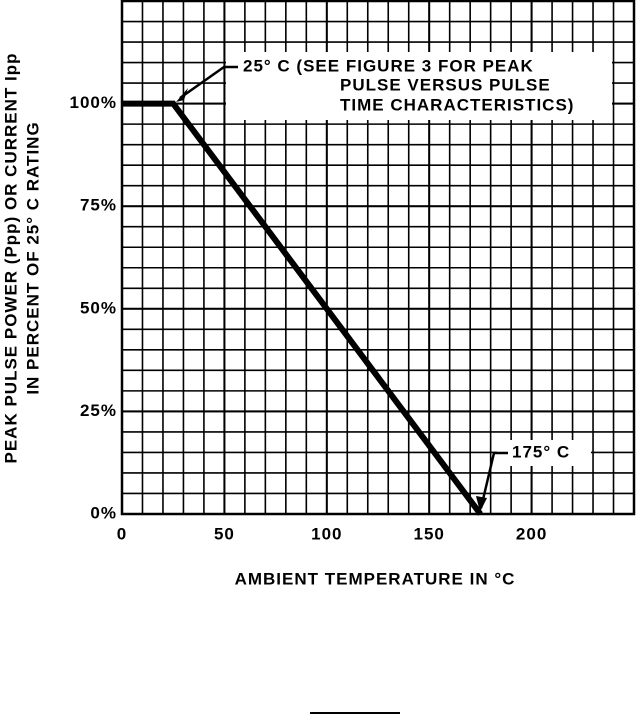  What do you see at coordinates (98, 205) in the screenshot?
I see `y-tick-label: 75%` at bounding box center [98, 205].